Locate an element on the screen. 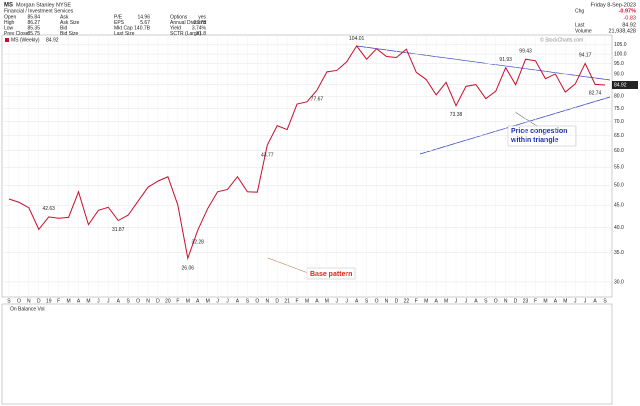  price-label: 82.74 is located at coordinates (595, 94).